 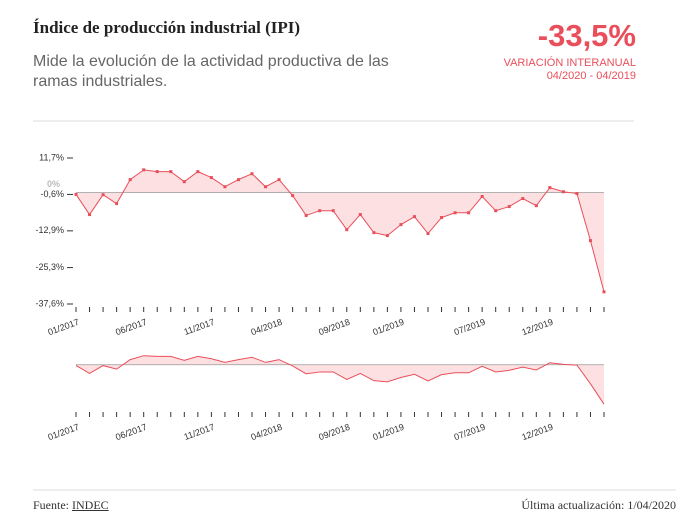 What do you see at coordinates (90, 505) in the screenshot?
I see `source-link: INDEC` at bounding box center [90, 505].